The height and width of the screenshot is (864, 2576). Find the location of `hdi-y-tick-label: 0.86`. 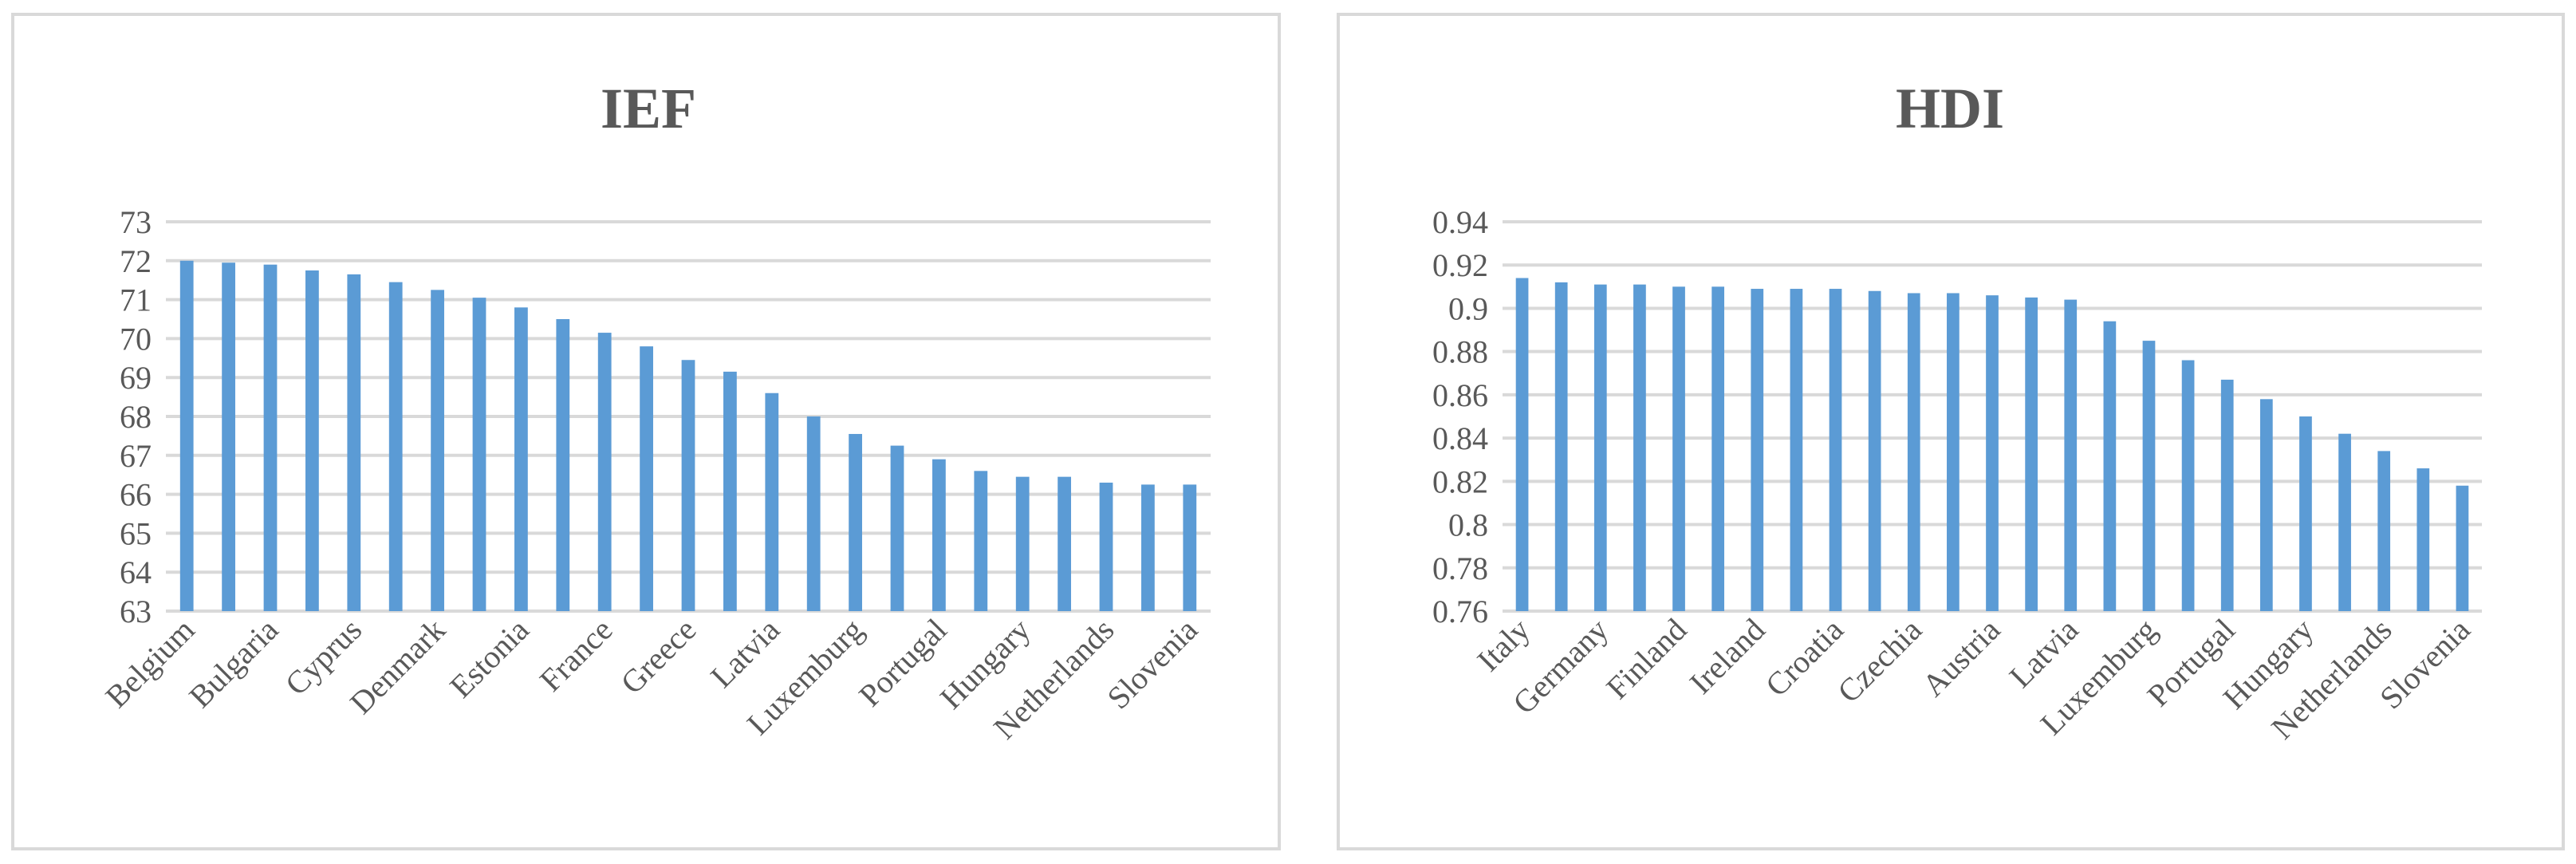

hdi-y-tick-label: 0.86 is located at coordinates (1460, 395).